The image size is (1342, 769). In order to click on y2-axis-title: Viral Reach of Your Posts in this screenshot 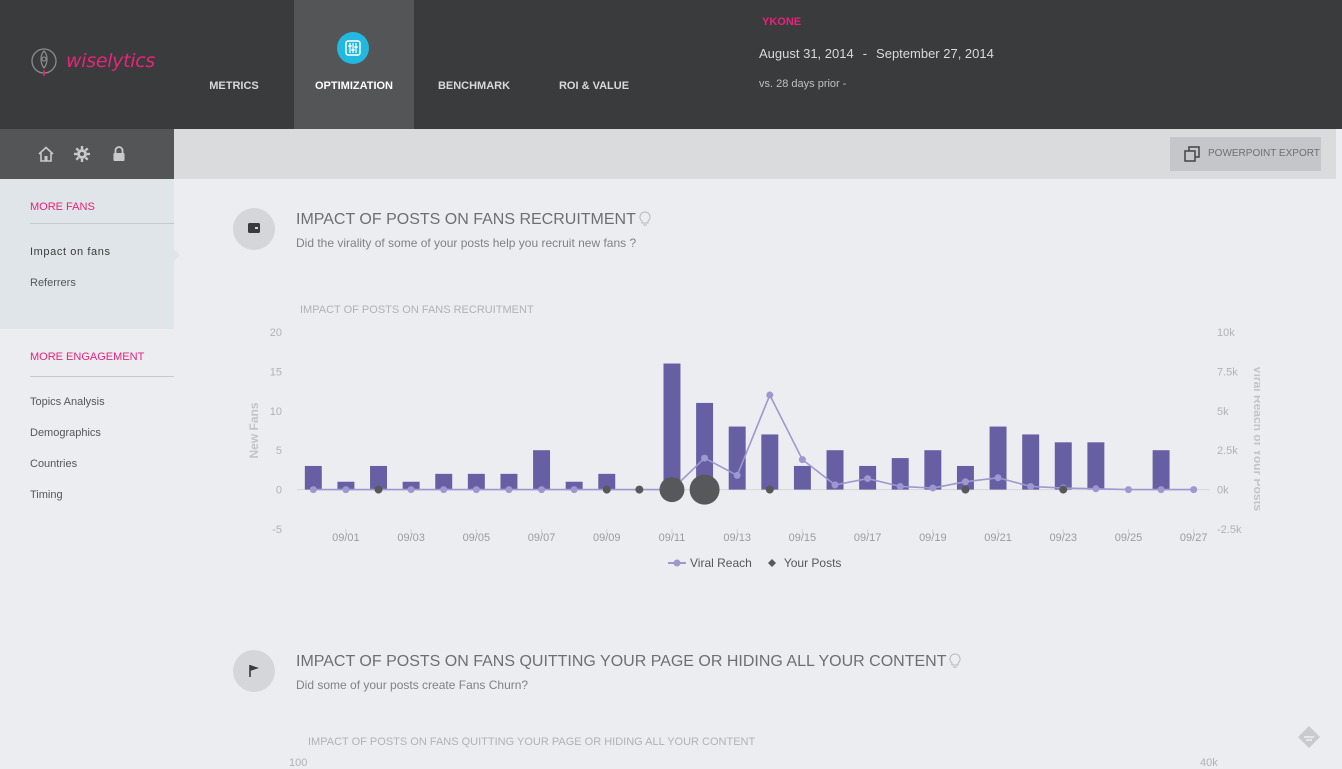, I will do `click(1255, 439)`.